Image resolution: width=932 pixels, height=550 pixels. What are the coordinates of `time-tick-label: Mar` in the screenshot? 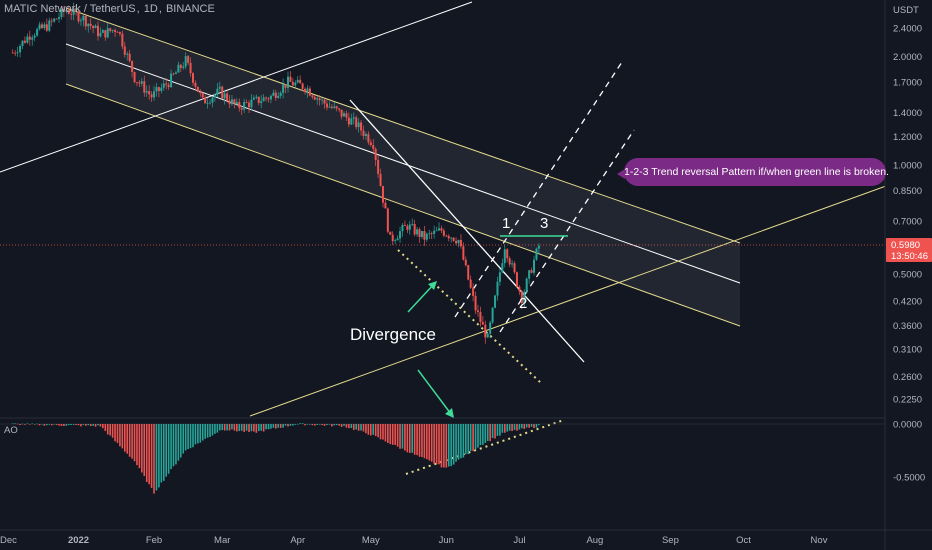 It's located at (222, 540).